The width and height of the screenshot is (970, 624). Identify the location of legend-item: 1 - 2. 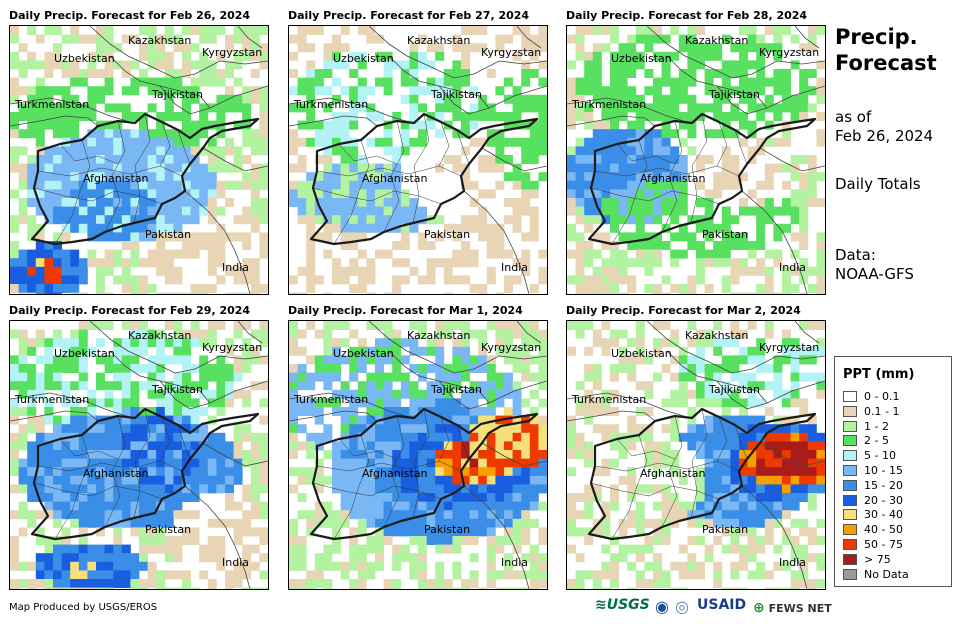
(866, 427).